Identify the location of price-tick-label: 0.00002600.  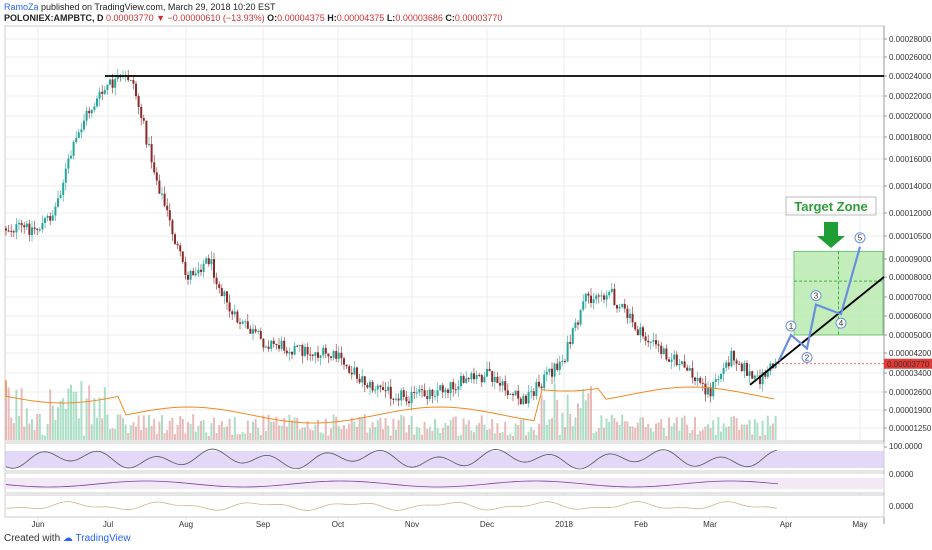
(910, 392).